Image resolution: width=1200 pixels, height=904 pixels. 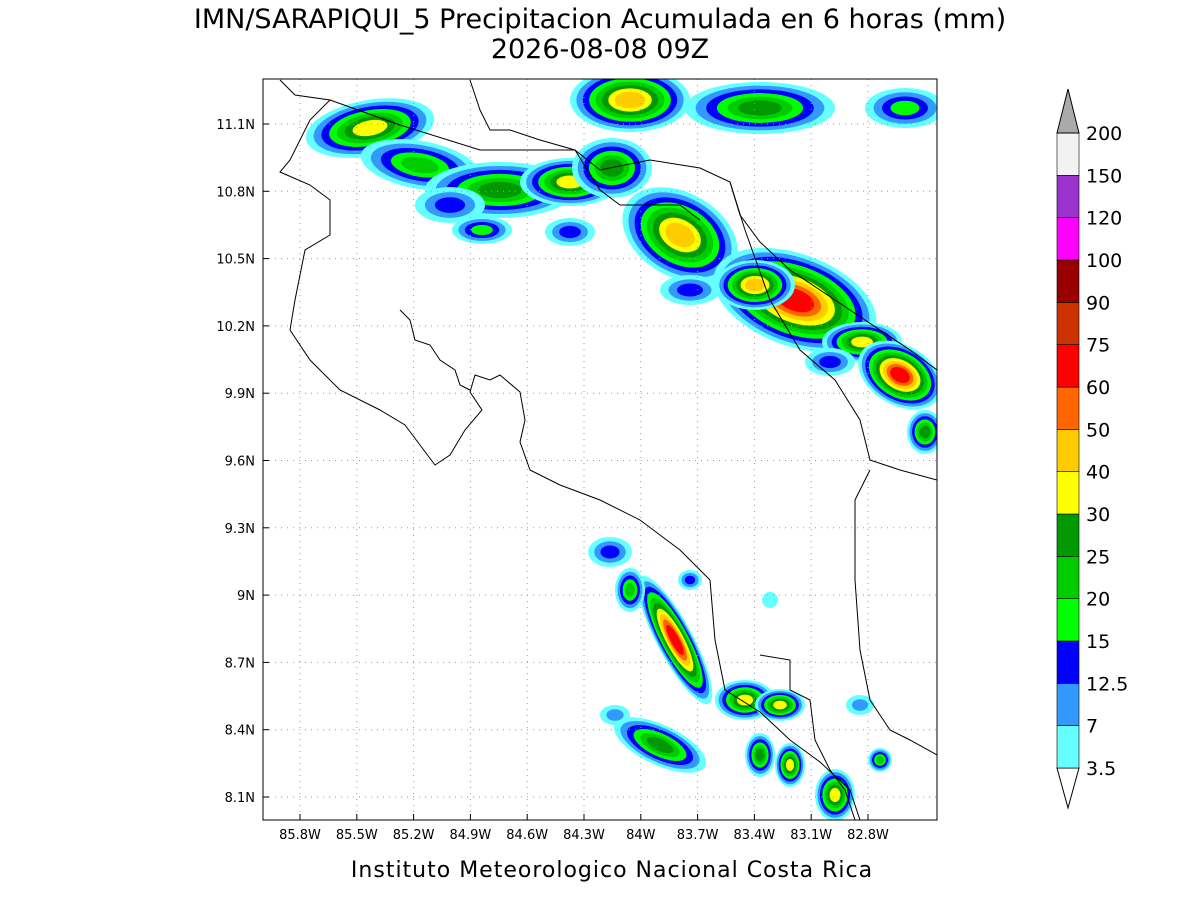 What do you see at coordinates (641, 835) in the screenshot?
I see `lon-tick-label: 84W` at bounding box center [641, 835].